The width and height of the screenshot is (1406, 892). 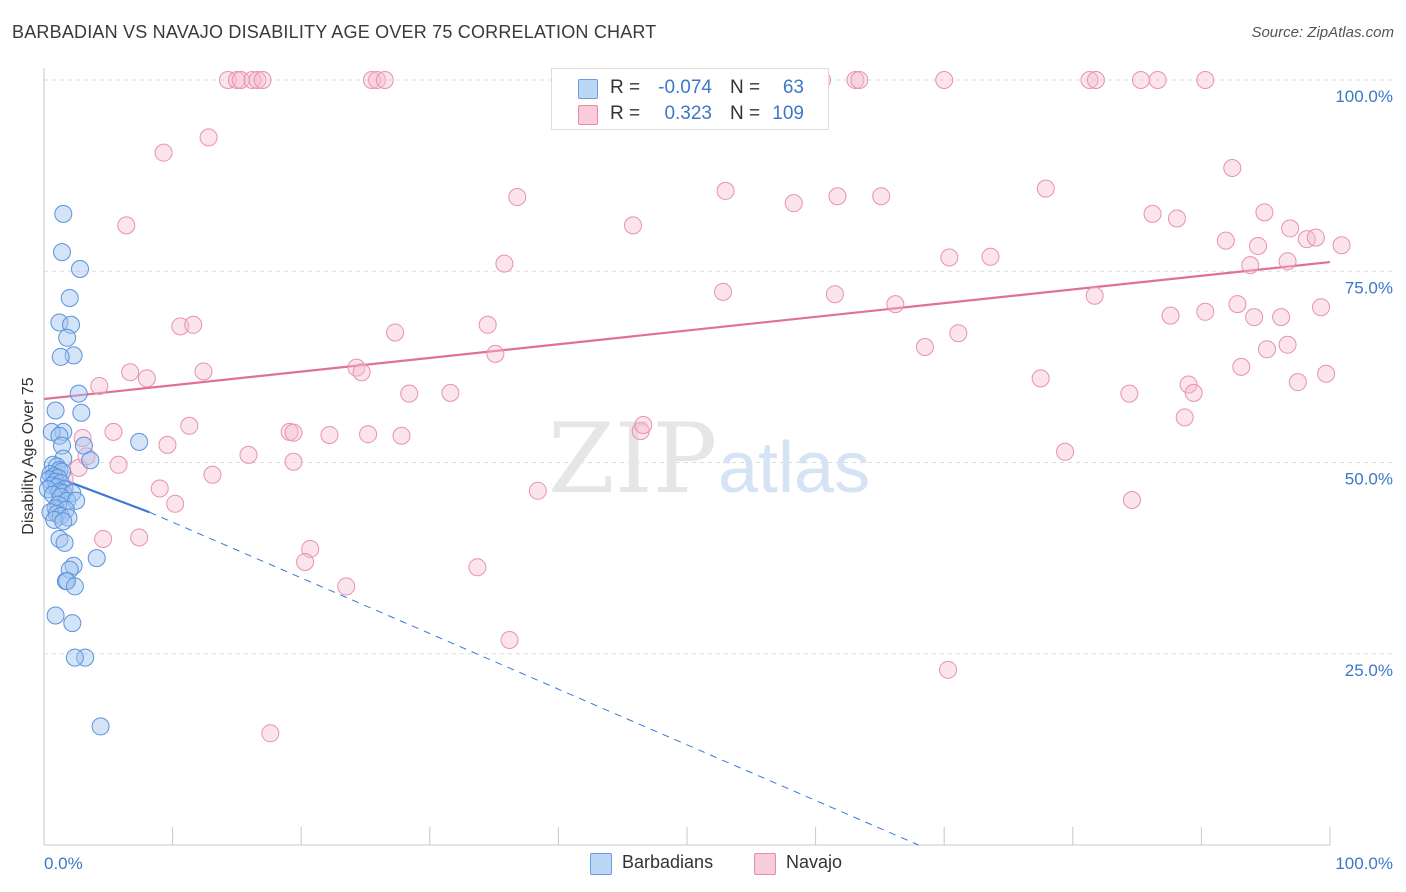 What do you see at coordinates (1369, 287) in the screenshot?
I see `y-tick-label: 75.0%` at bounding box center [1369, 287].